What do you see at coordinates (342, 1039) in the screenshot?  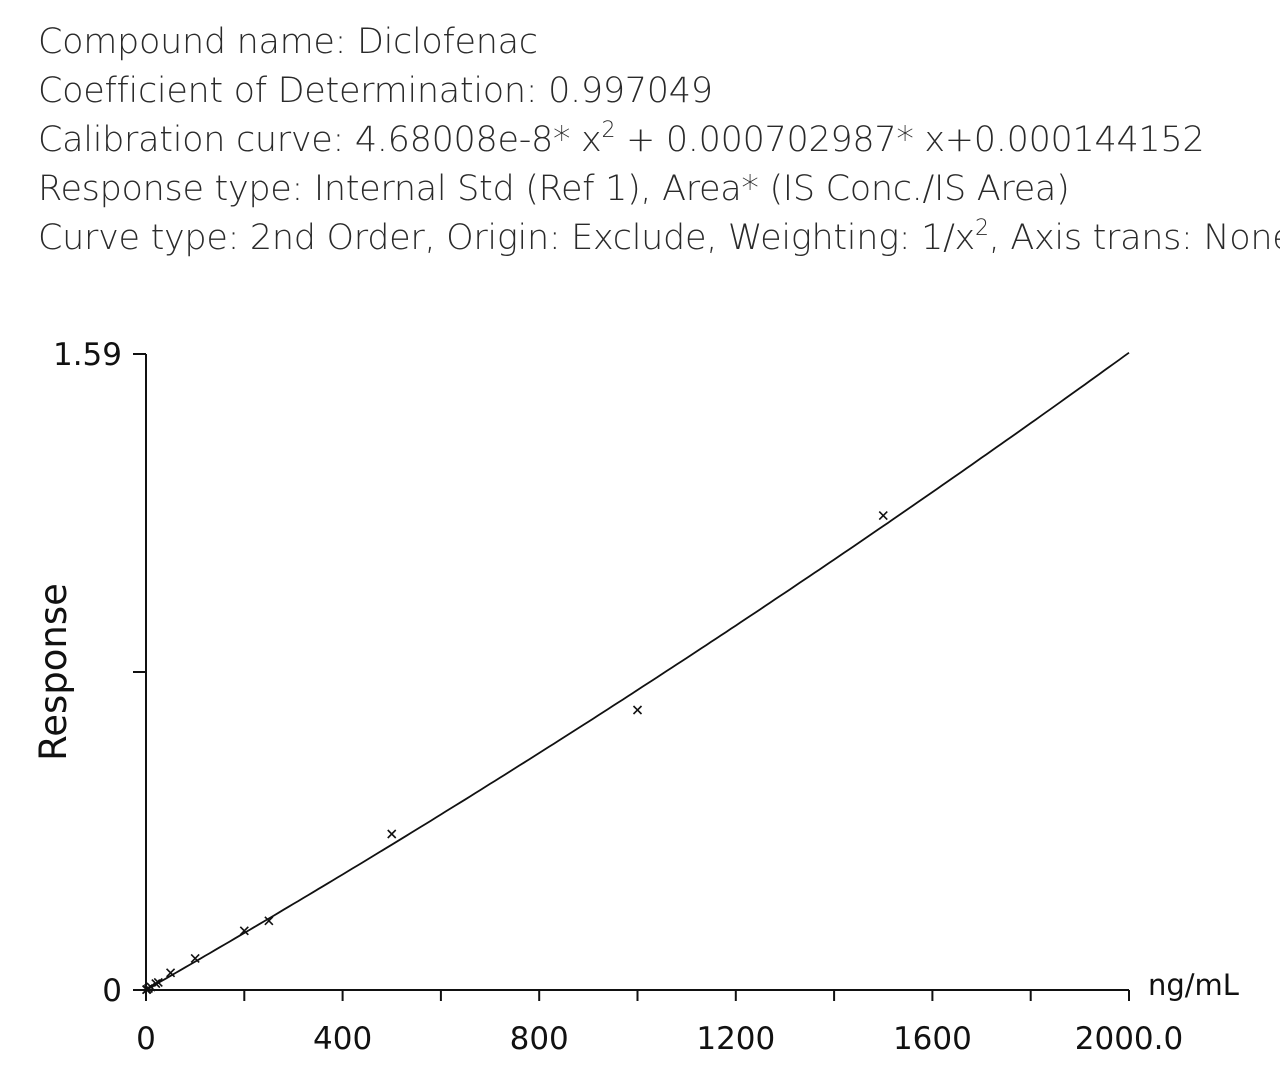 I see `x-tick-label: 400` at bounding box center [342, 1039].